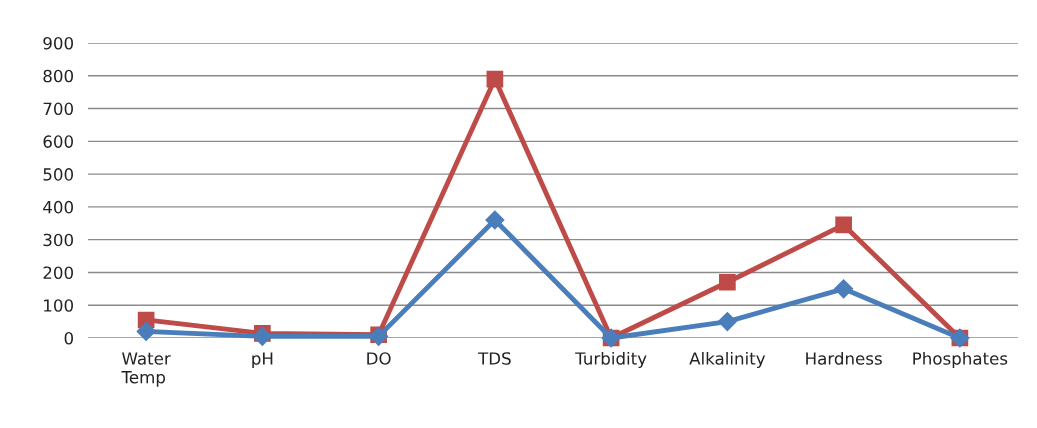 The height and width of the screenshot is (428, 1037). Describe the element at coordinates (68, 338) in the screenshot. I see `y-tick-label: 0` at that location.